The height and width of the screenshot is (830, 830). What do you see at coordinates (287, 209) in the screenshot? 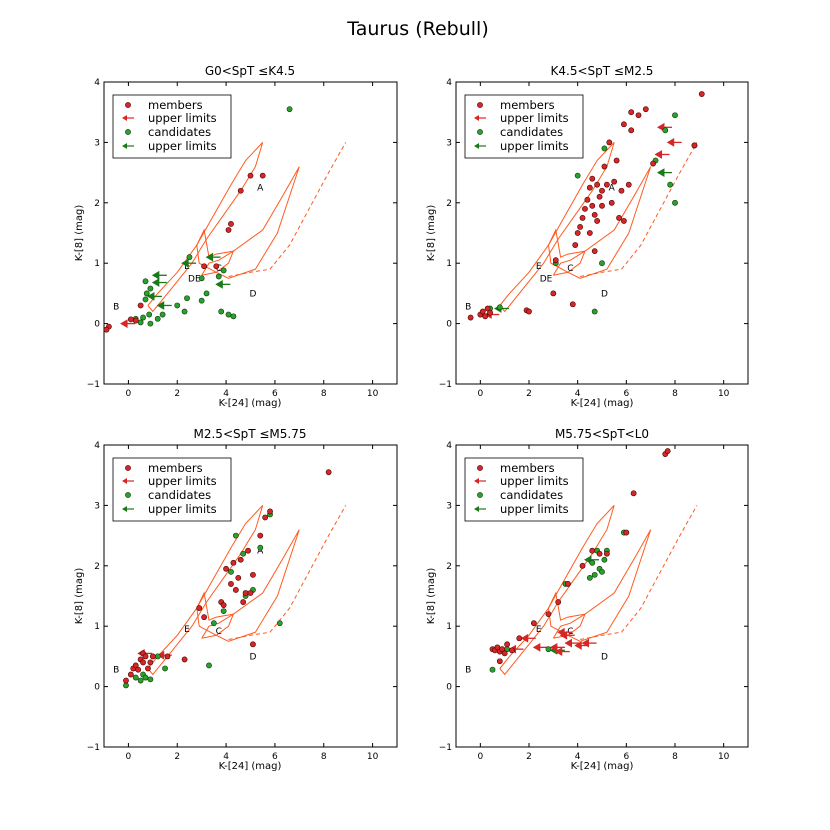
I see `model-grid-dashed` at bounding box center [287, 209].